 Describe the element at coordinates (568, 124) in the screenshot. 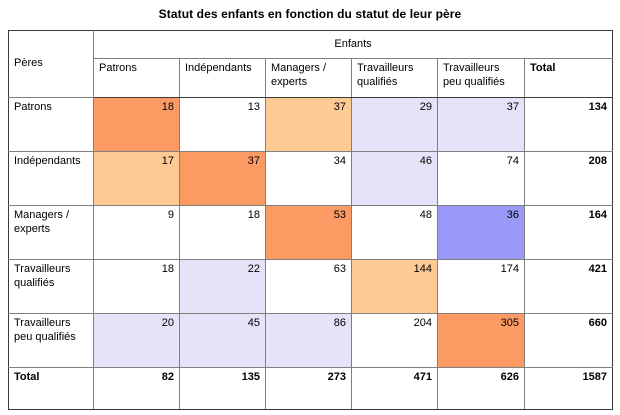

I see `row-total-cell: 134` at that location.